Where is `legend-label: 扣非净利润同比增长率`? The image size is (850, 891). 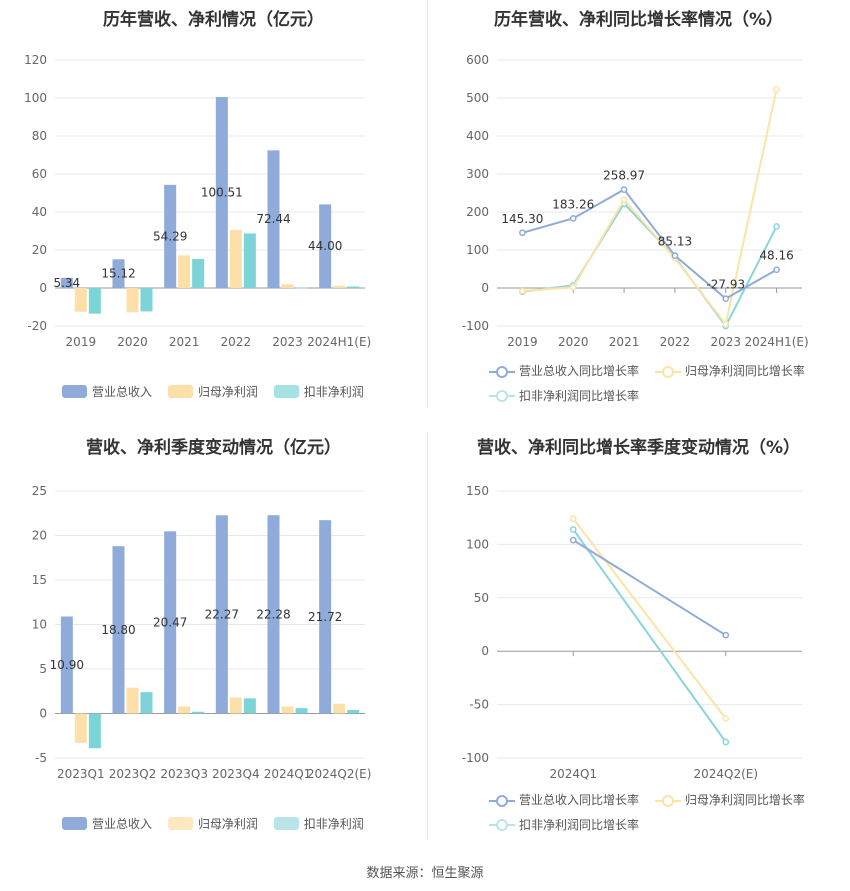 legend-label: 扣非净利润同比增长率 is located at coordinates (579, 395).